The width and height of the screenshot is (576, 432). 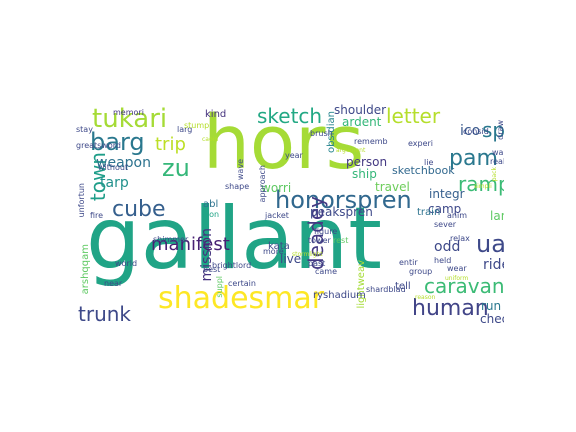 I want to click on word-honorspren: honorspren, so click(x=343, y=200).